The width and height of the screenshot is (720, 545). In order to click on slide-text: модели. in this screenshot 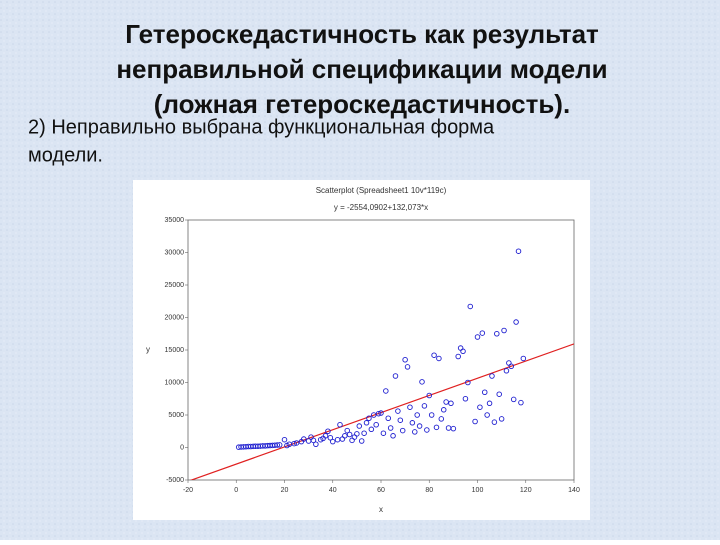, I will do `click(65, 155)`.